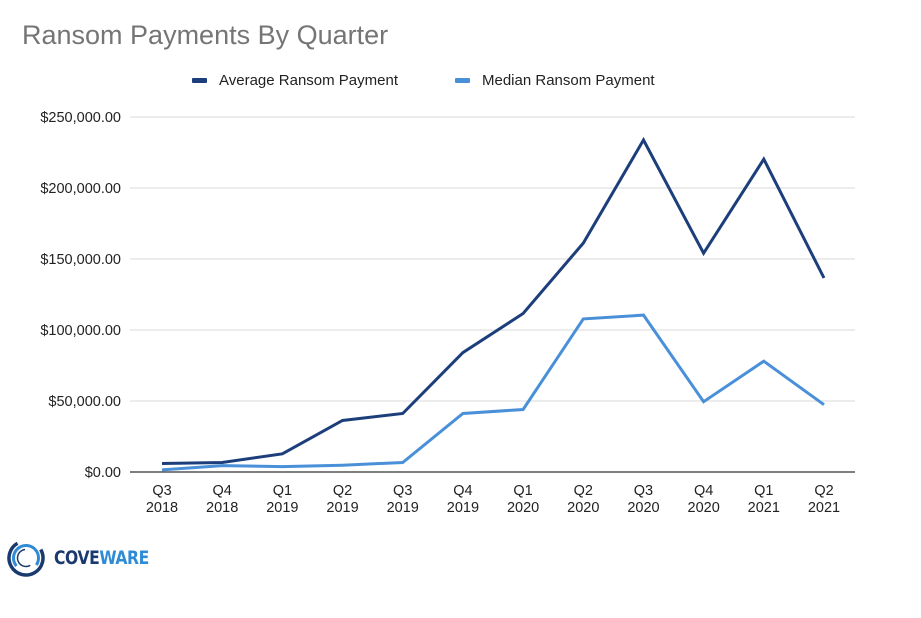 Image resolution: width=921 pixels, height=618 pixels. Describe the element at coordinates (704, 499) in the screenshot. I see `x-tick-label: Q4 2020` at that location.